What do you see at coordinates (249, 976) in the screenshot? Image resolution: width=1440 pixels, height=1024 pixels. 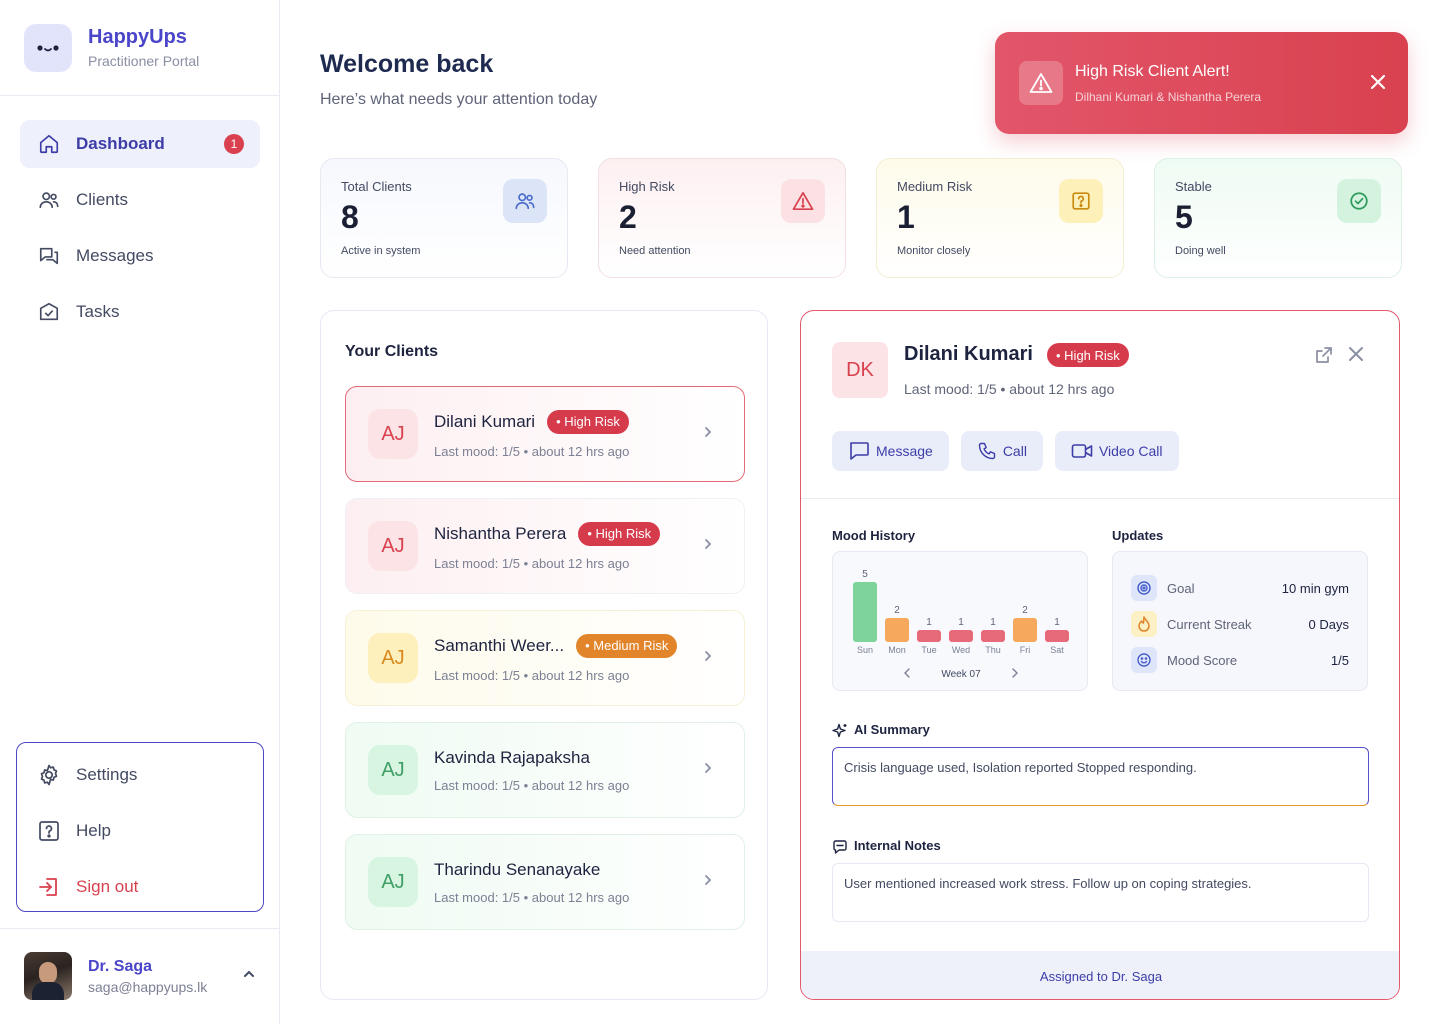 I see `chevron-up-icon` at bounding box center [249, 976].